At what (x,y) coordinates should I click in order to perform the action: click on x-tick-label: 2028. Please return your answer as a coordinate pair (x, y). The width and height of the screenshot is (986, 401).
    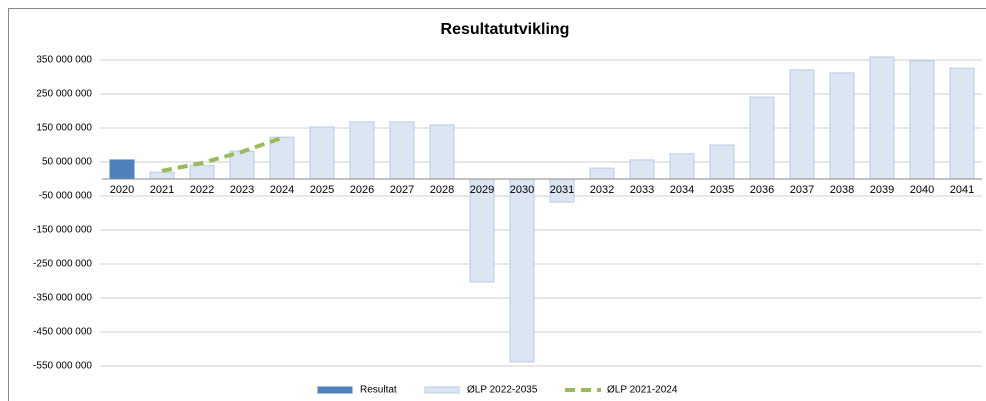
    Looking at the image, I should click on (442, 190).